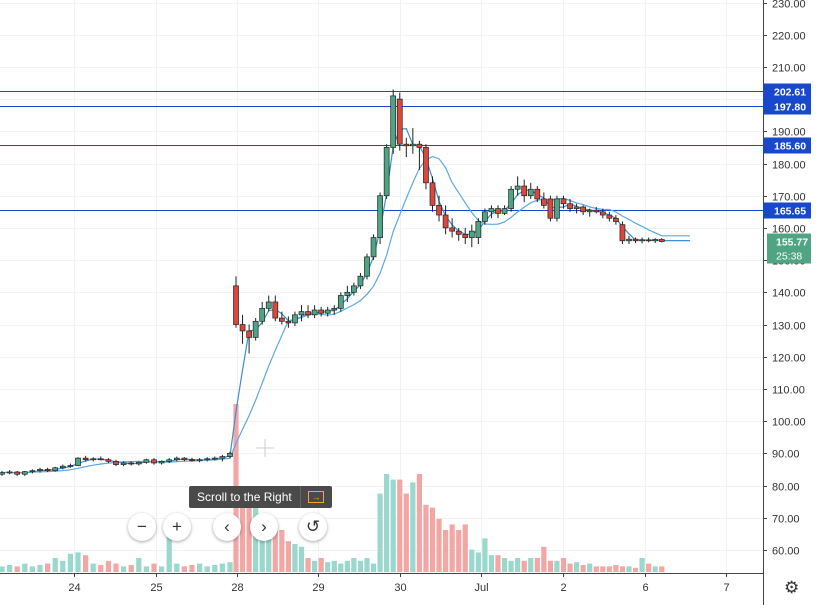 This screenshot has width=822, height=605. I want to click on last-price-tag, so click(789, 248).